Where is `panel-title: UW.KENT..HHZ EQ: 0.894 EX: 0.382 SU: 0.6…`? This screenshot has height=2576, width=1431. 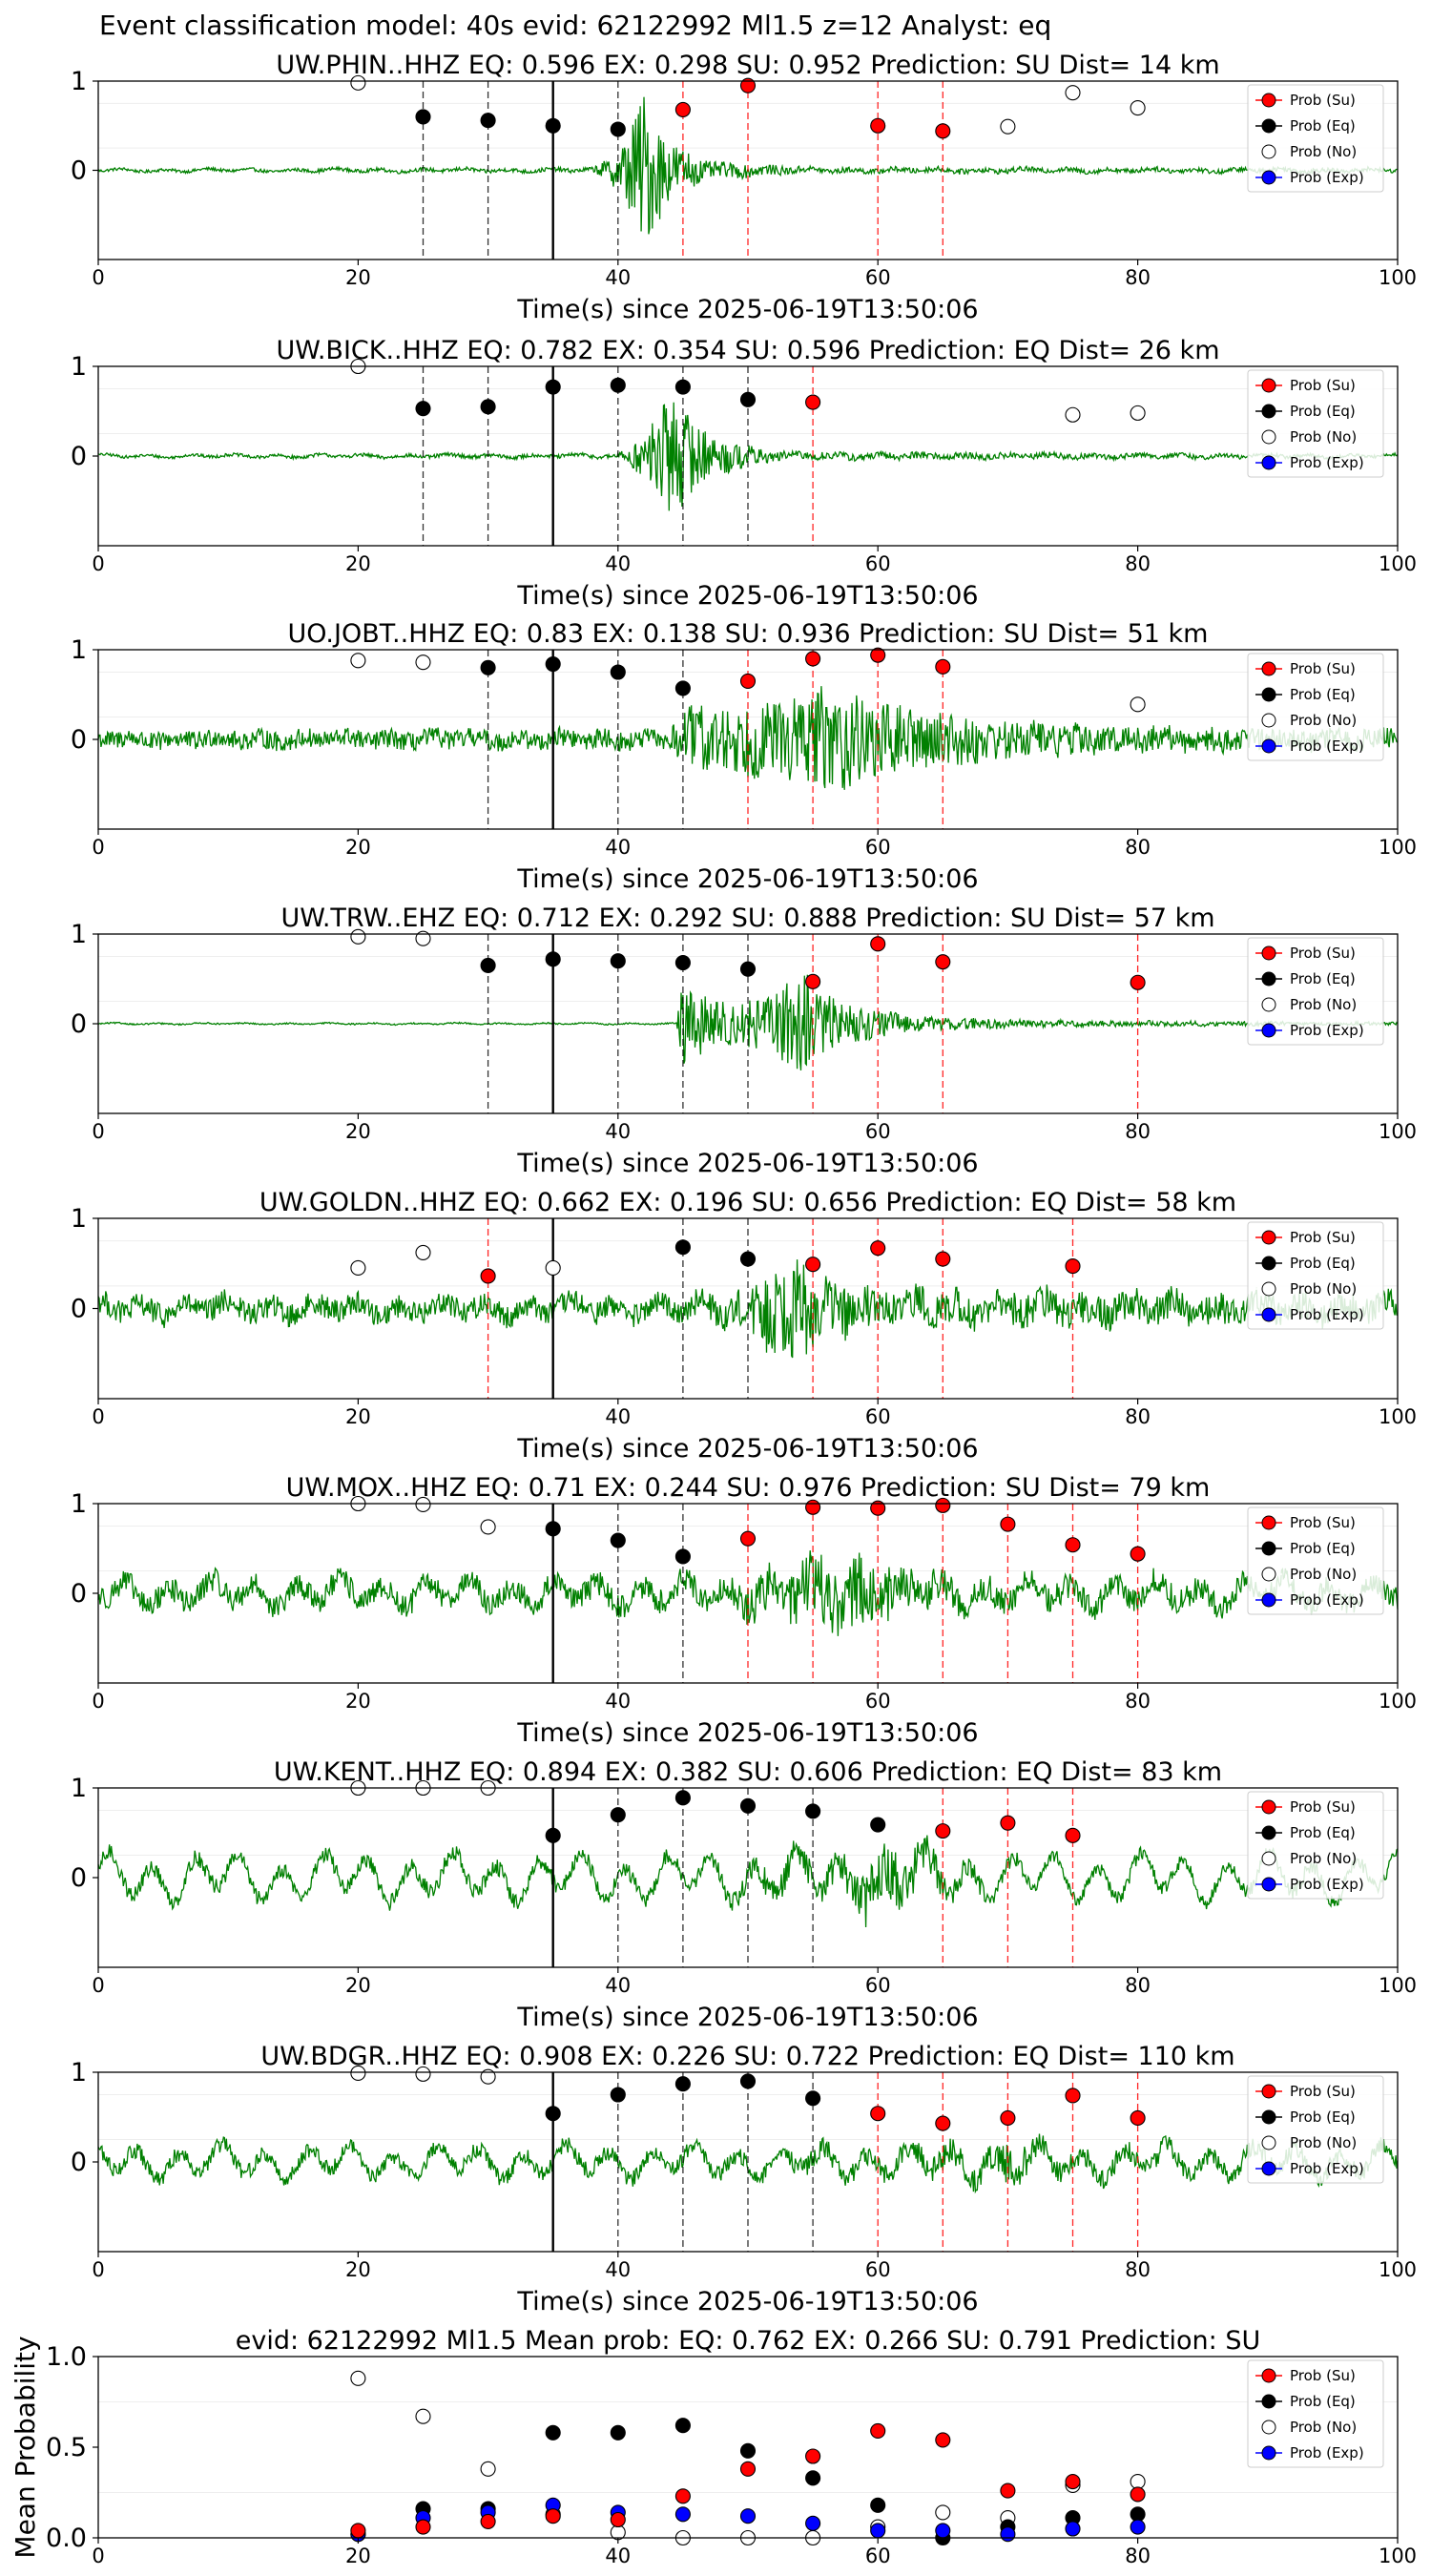 panel-title: UW.KENT..HHZ EQ: 0.894 EX: 0.382 SU: 0.6… is located at coordinates (748, 1772).